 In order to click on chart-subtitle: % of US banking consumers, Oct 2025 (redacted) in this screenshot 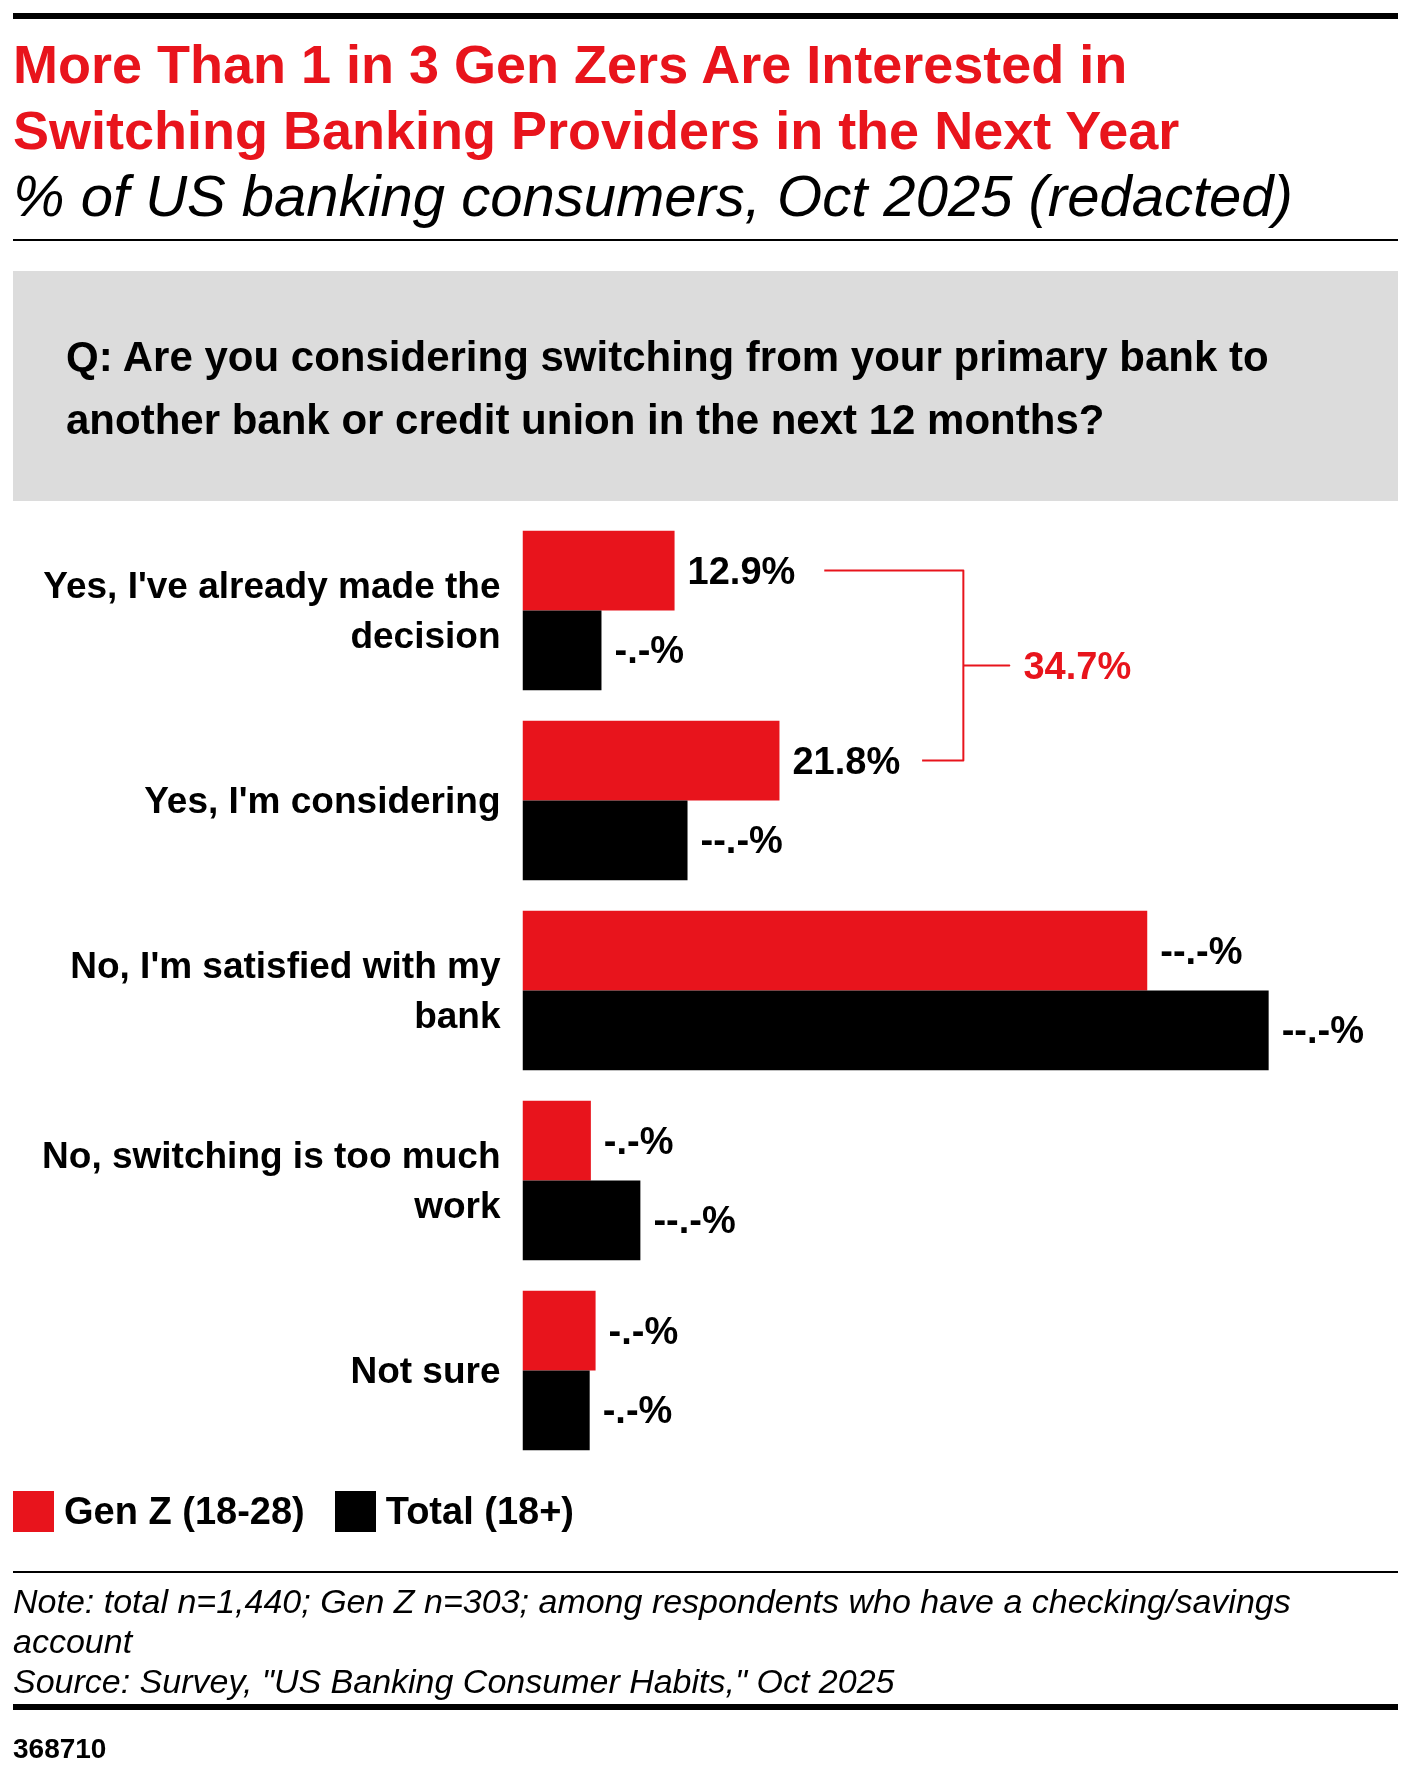, I will do `click(653, 196)`.